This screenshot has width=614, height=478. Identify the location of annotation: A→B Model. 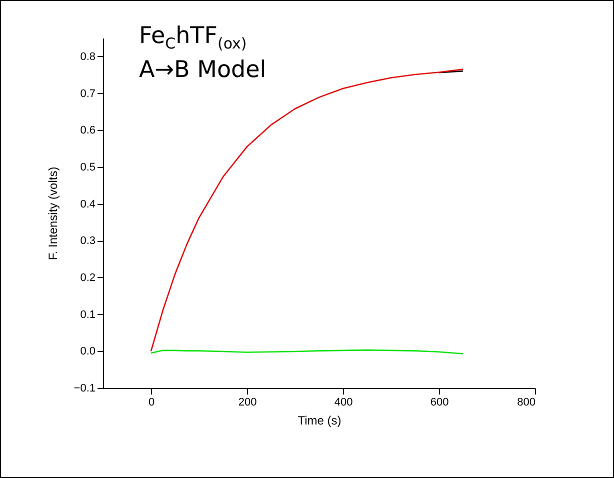
(202, 70).